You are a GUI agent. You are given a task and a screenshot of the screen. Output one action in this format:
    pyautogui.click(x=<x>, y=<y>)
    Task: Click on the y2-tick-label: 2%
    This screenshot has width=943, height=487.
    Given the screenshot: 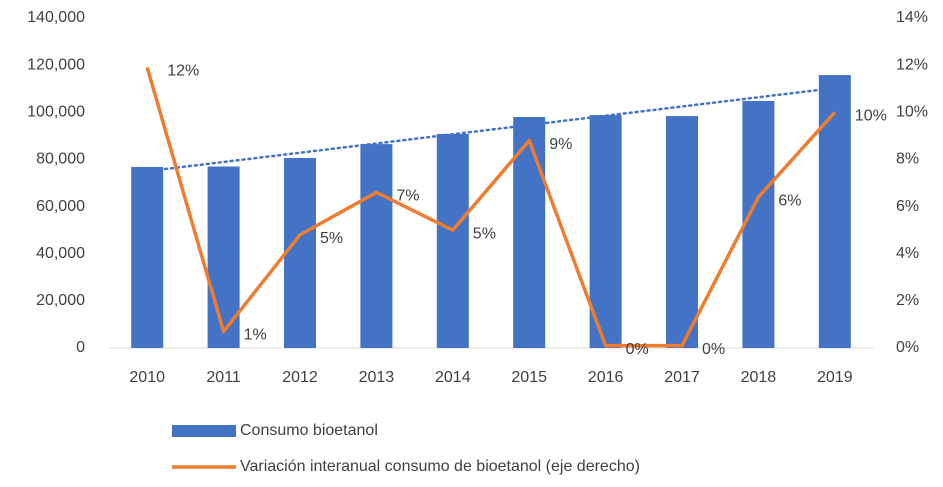 What is the action you would take?
    pyautogui.click(x=907, y=300)
    